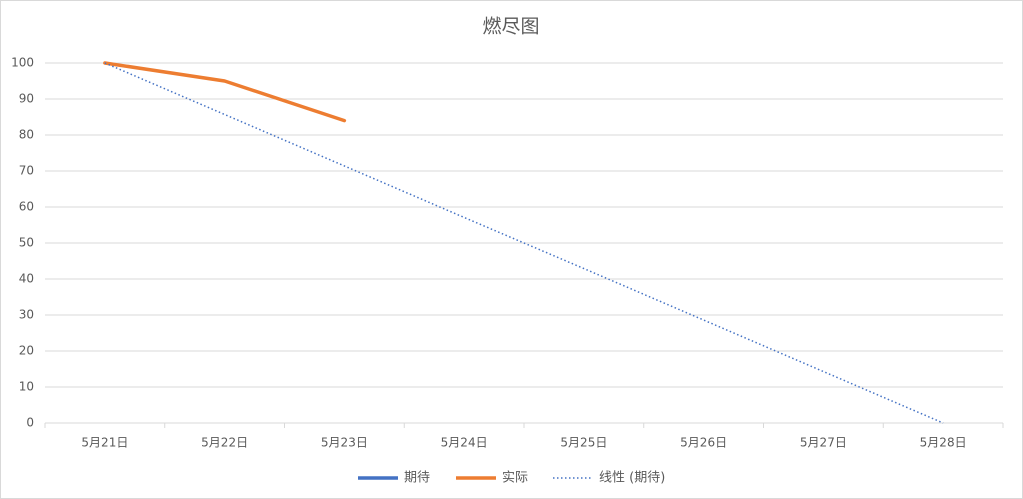 The width and height of the screenshot is (1023, 499). Describe the element at coordinates (26, 351) in the screenshot. I see `y-tick-label: 20` at that location.